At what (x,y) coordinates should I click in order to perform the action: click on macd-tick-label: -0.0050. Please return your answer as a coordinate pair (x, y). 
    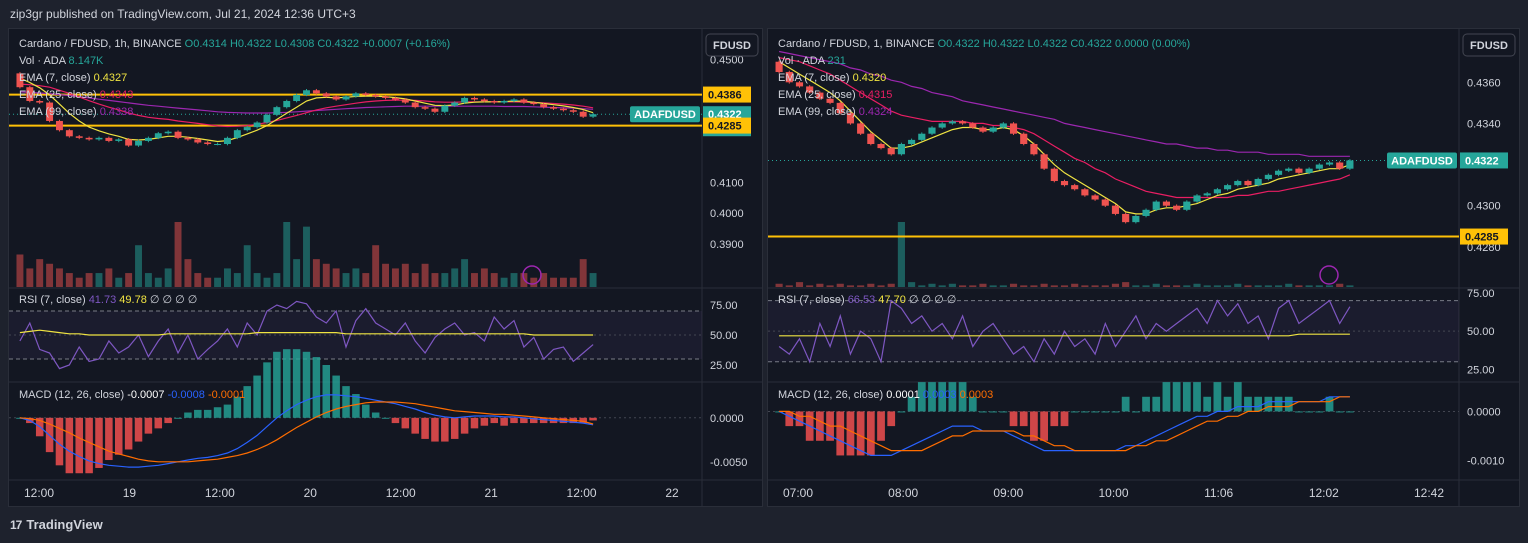
    Looking at the image, I should click on (728, 463).